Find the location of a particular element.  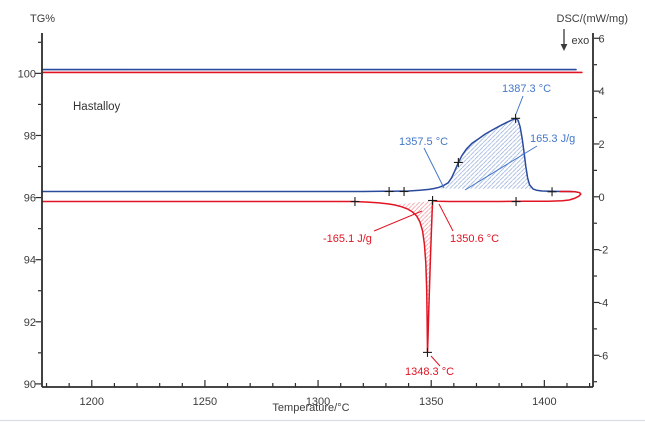

dsc-heating-curve is located at coordinates (309, 155).